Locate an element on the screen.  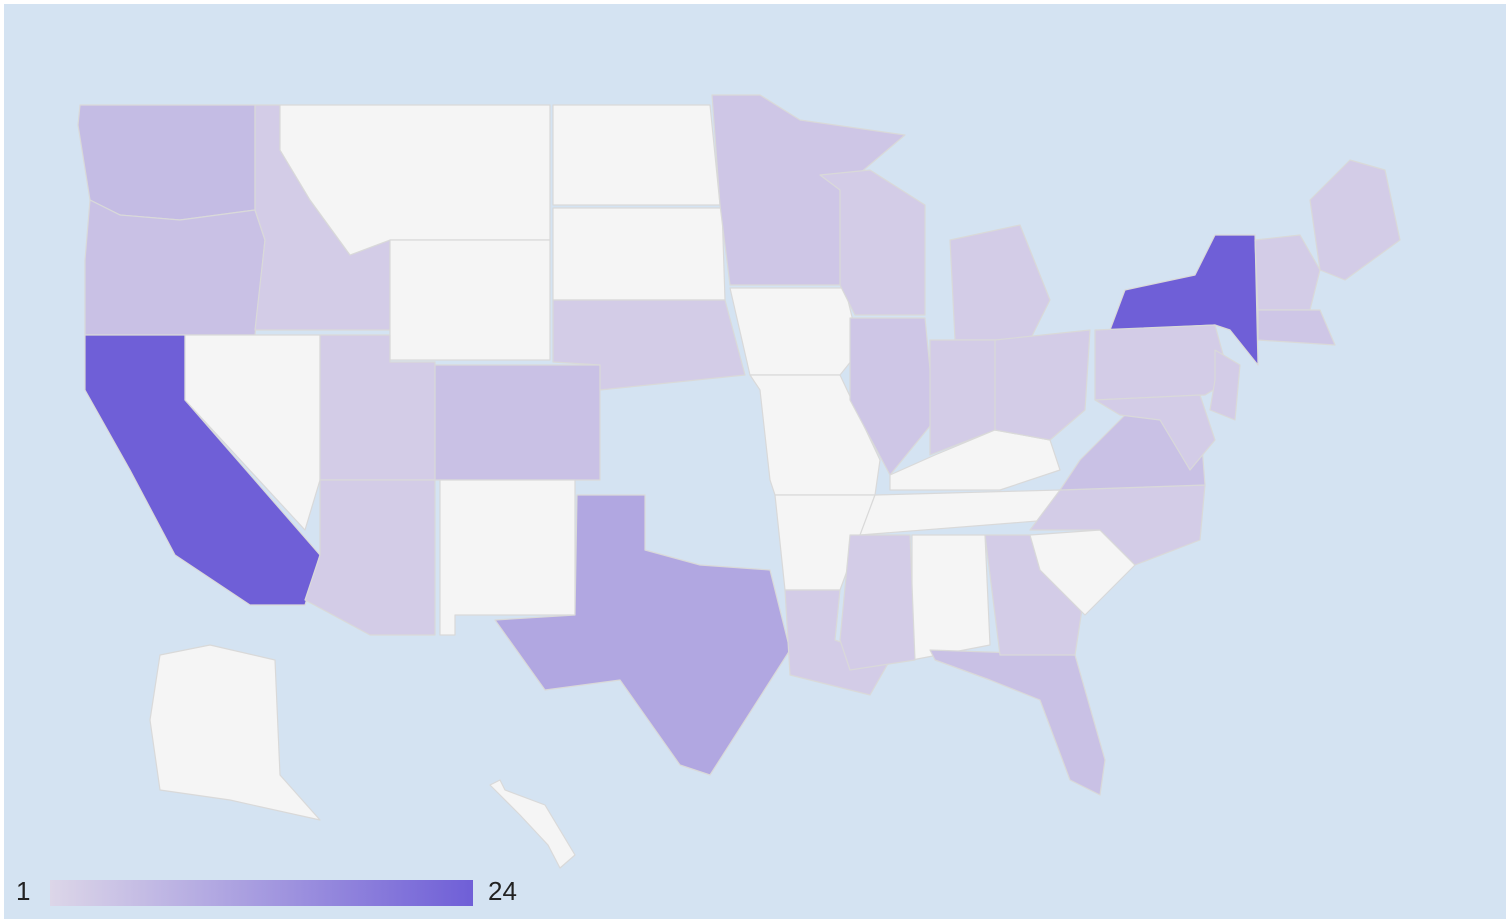
color-legend is located at coordinates (261, 893).